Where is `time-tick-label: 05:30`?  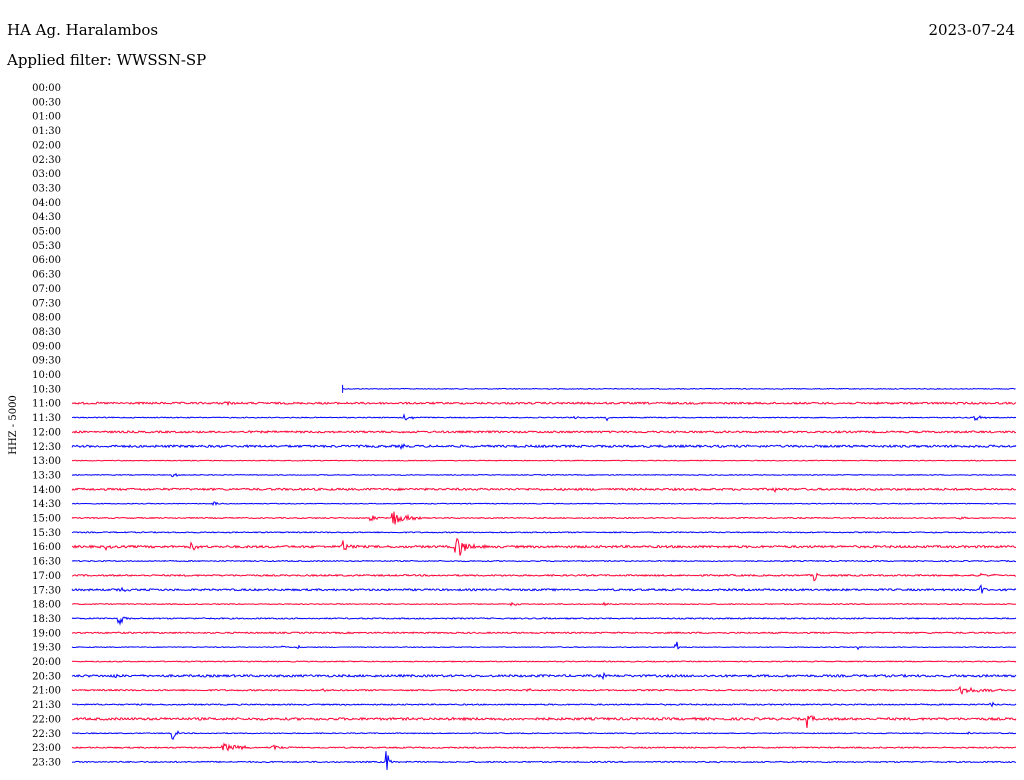
time-tick-label: 05:30 is located at coordinates (46, 246).